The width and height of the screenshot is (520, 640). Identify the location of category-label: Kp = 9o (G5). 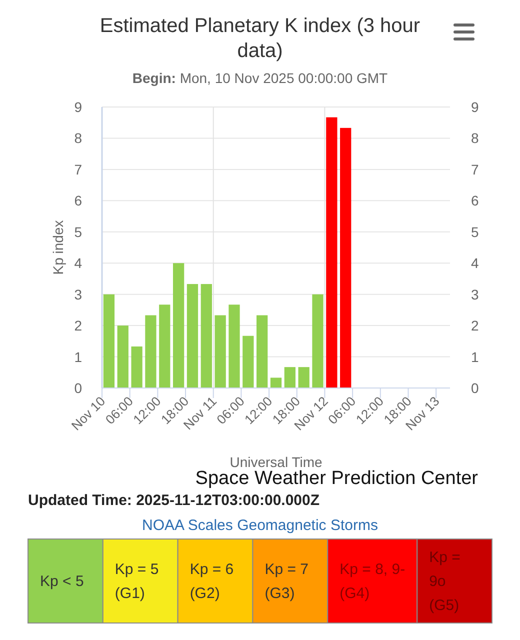
(445, 581).